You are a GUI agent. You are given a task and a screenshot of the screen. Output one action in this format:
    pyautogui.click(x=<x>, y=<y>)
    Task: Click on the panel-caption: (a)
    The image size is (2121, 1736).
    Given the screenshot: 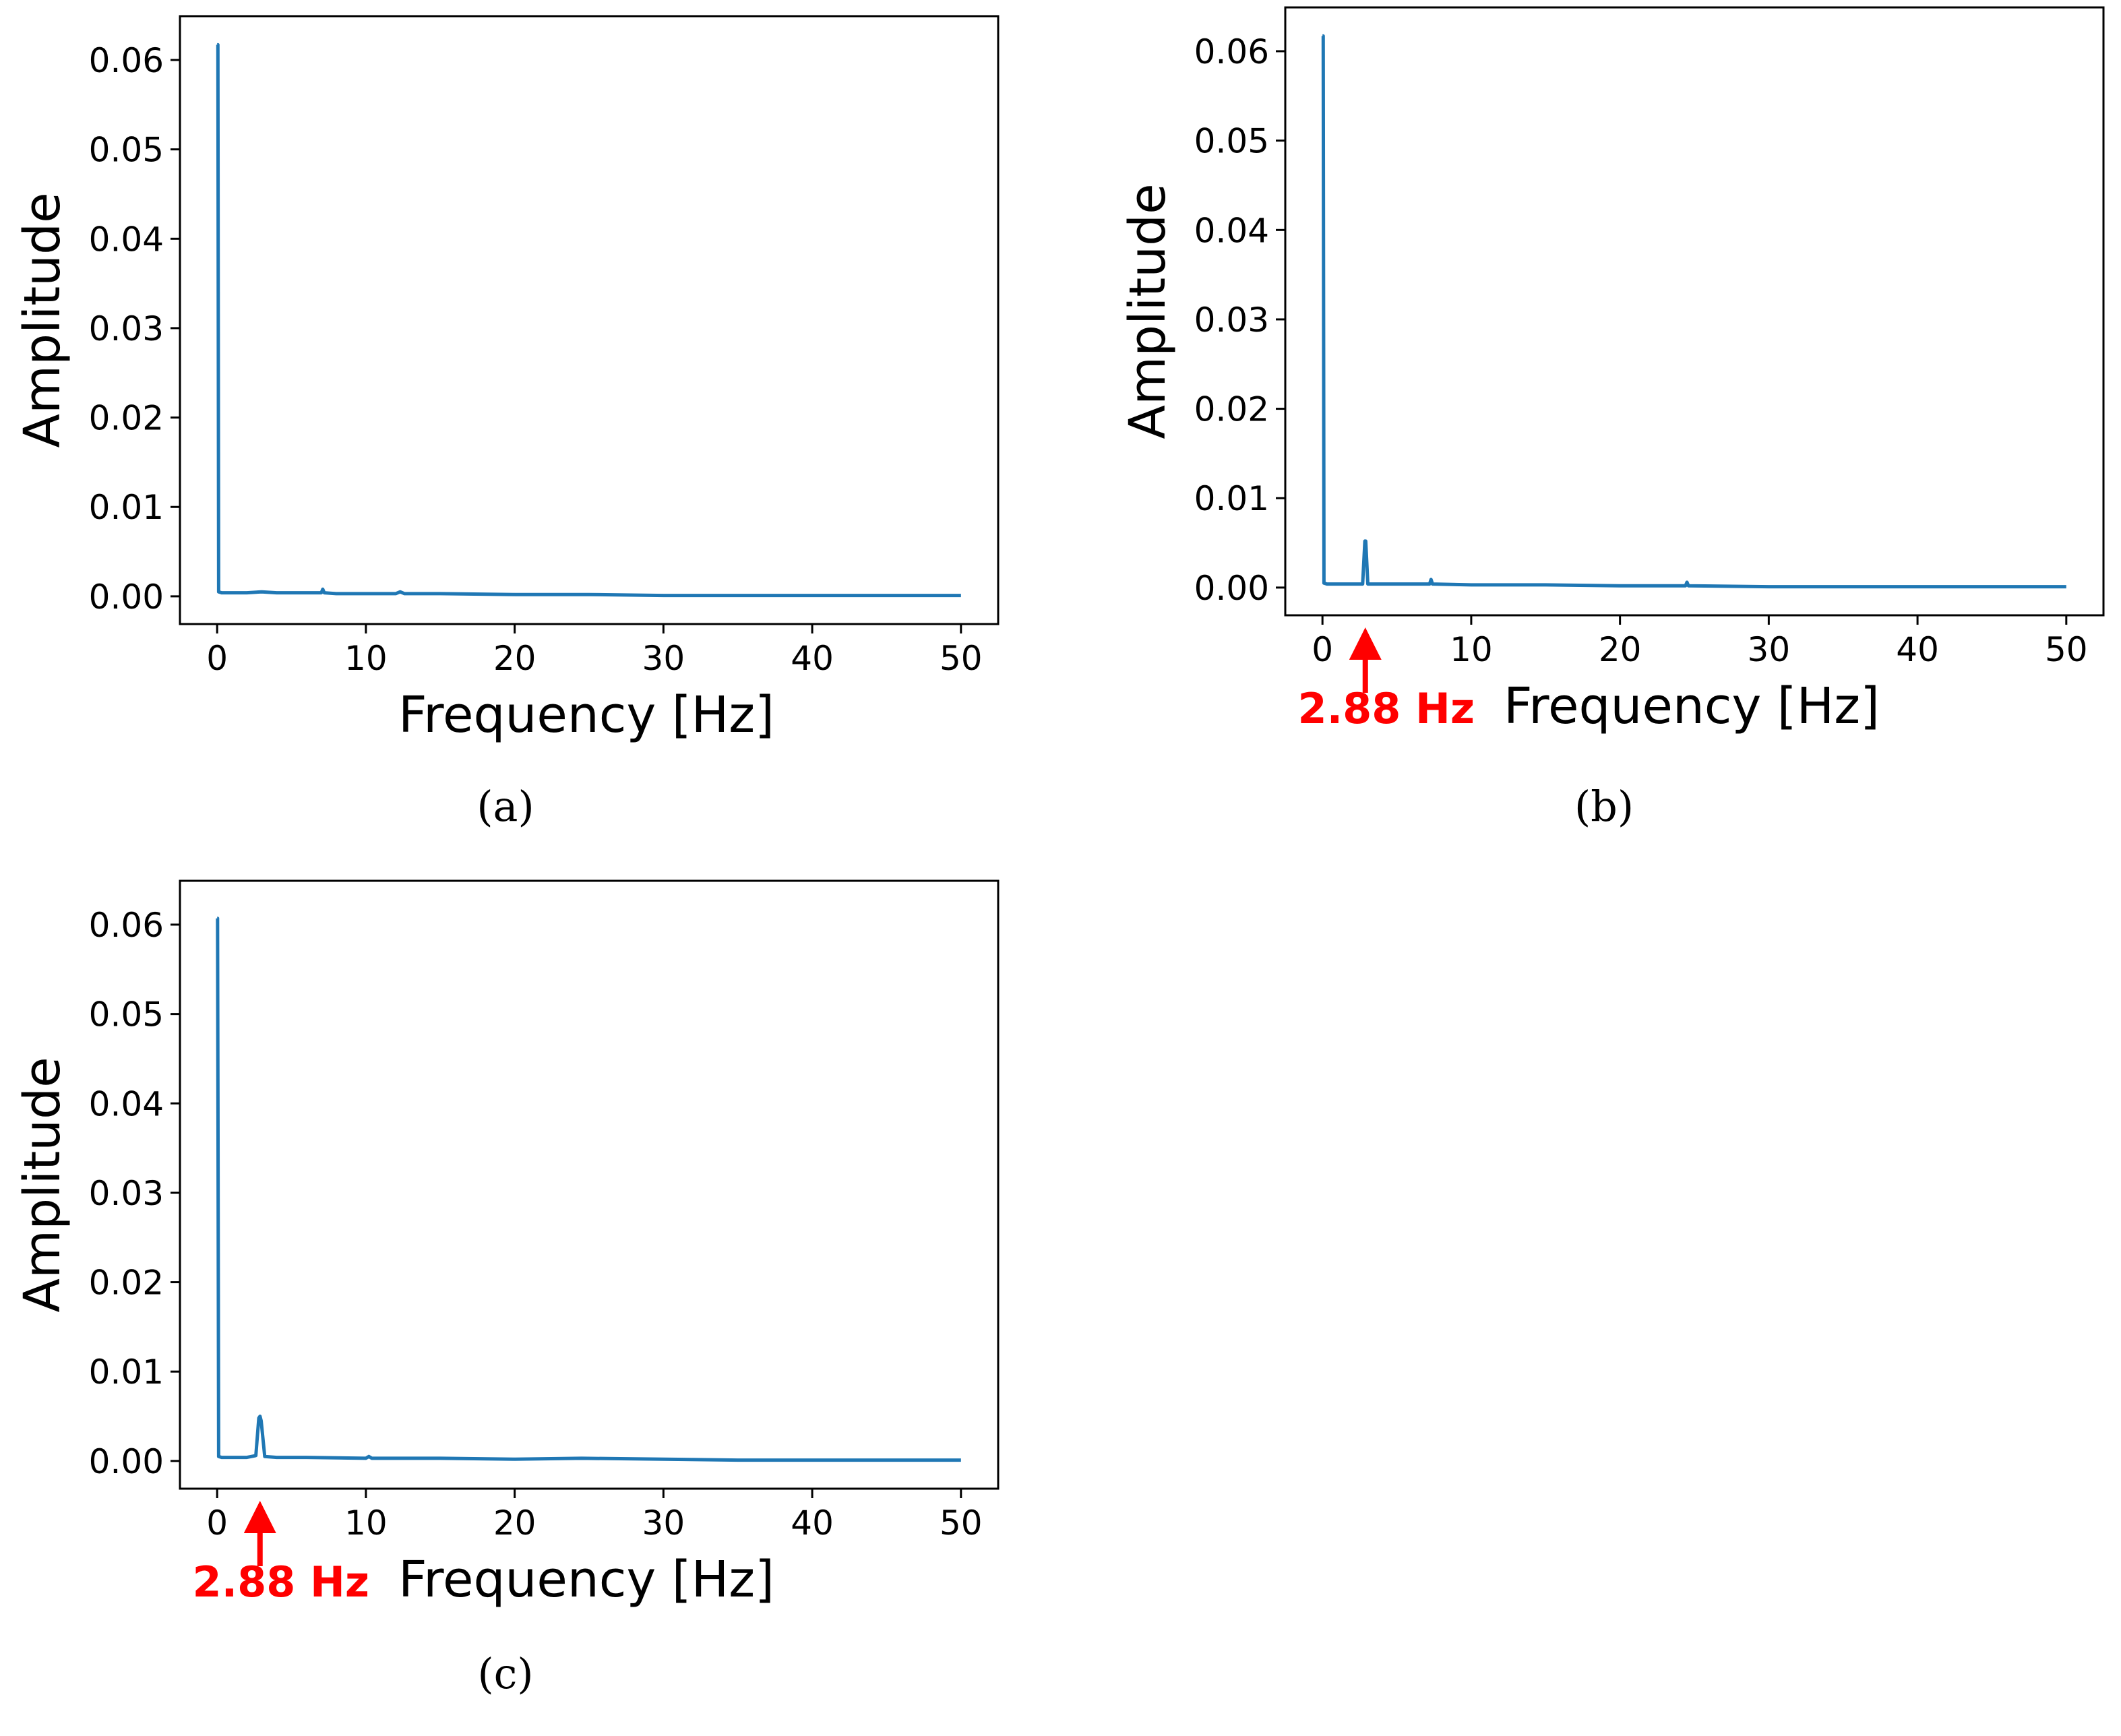 What is the action you would take?
    pyautogui.click(x=505, y=806)
    